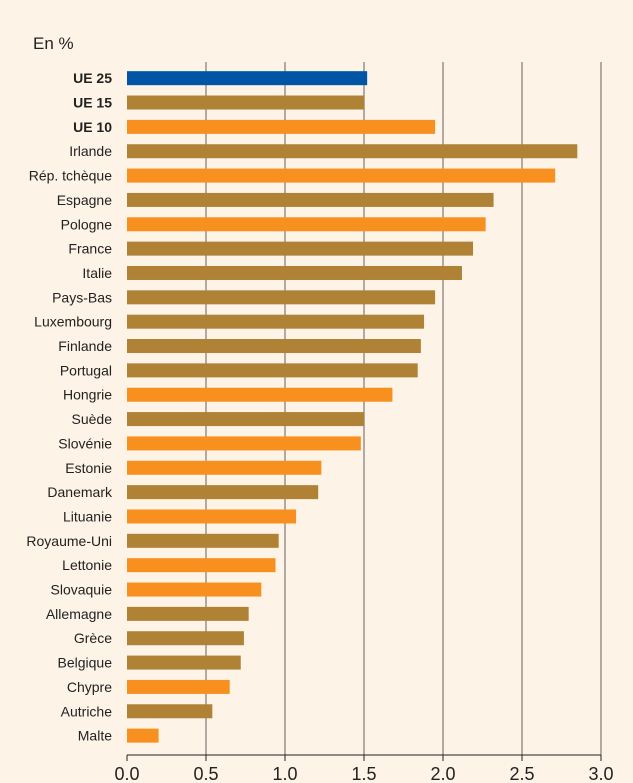  What do you see at coordinates (90, 249) in the screenshot?
I see `category-label: France` at bounding box center [90, 249].